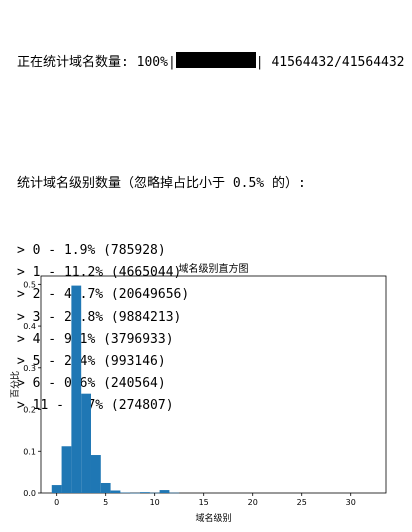 This screenshot has height=532, width=412. What do you see at coordinates (115, 389) in the screenshot?
I see `histogram-bars` at bounding box center [115, 389].